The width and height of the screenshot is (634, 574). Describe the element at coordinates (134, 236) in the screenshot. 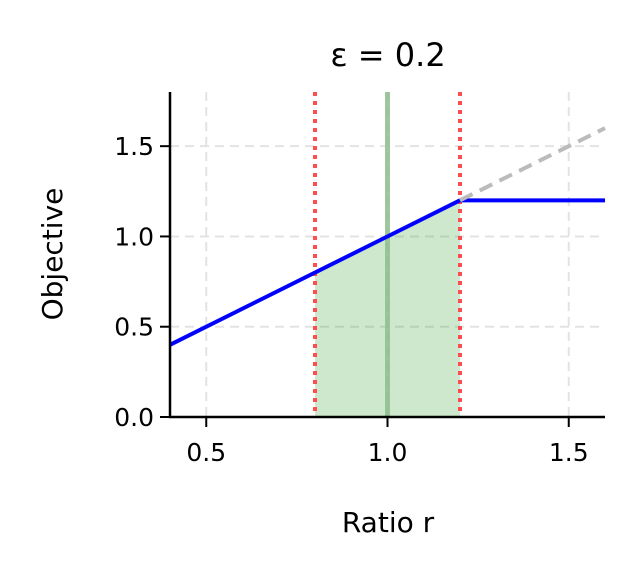

I see `y-tick-label: 1.0` at that location.